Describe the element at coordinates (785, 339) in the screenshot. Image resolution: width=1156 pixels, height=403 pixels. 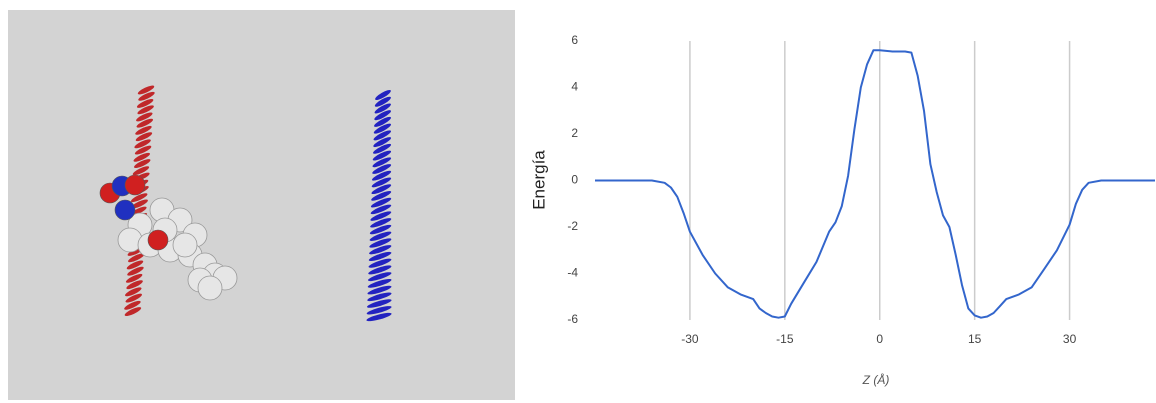
I see `x-tick-label: -15` at that location.